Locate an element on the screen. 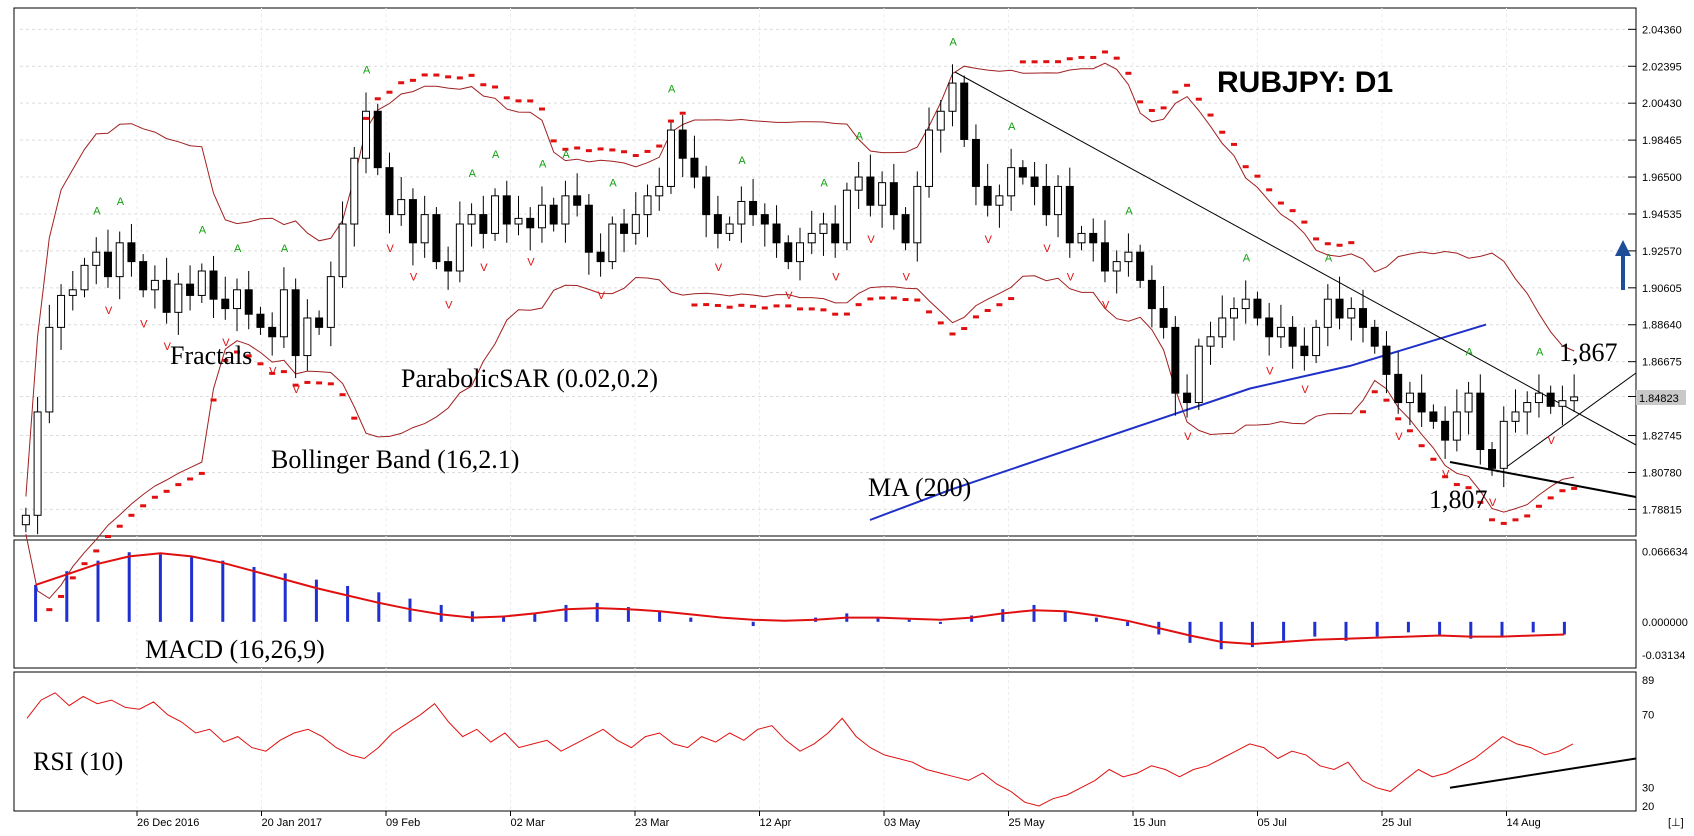 The height and width of the screenshot is (836, 1694). price-tick-label: 2.00430 is located at coordinates (1662, 104).